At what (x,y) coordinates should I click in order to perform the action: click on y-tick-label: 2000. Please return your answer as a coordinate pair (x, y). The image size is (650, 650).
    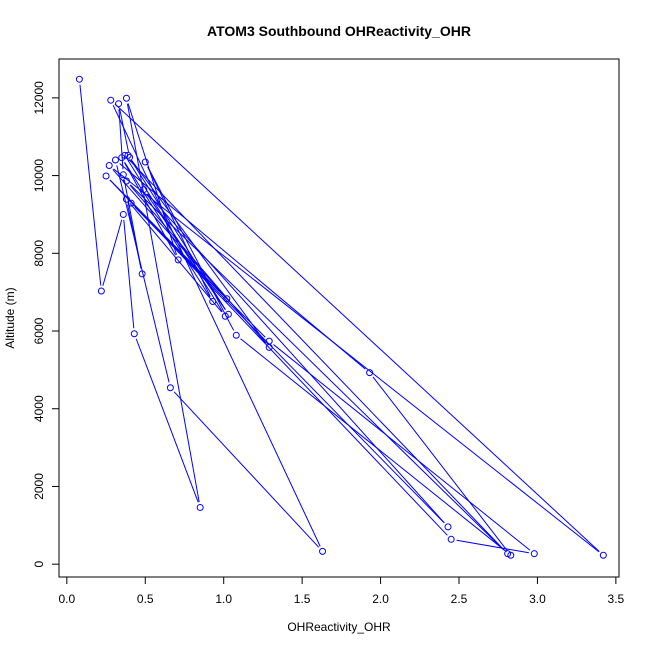
    Looking at the image, I should click on (39, 486).